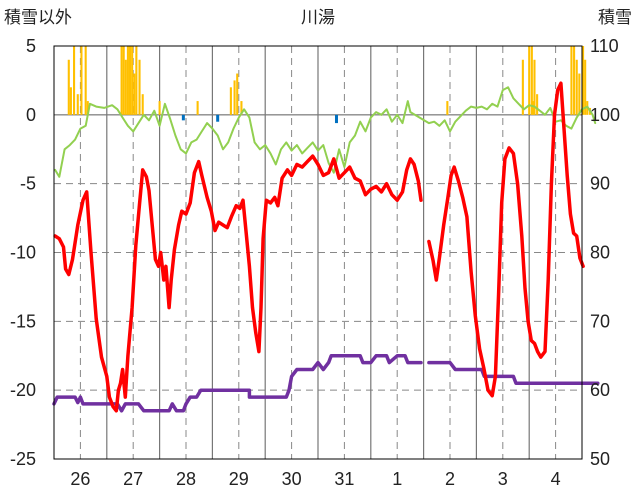  I want to click on x-tick-label: 1, so click(397, 479).